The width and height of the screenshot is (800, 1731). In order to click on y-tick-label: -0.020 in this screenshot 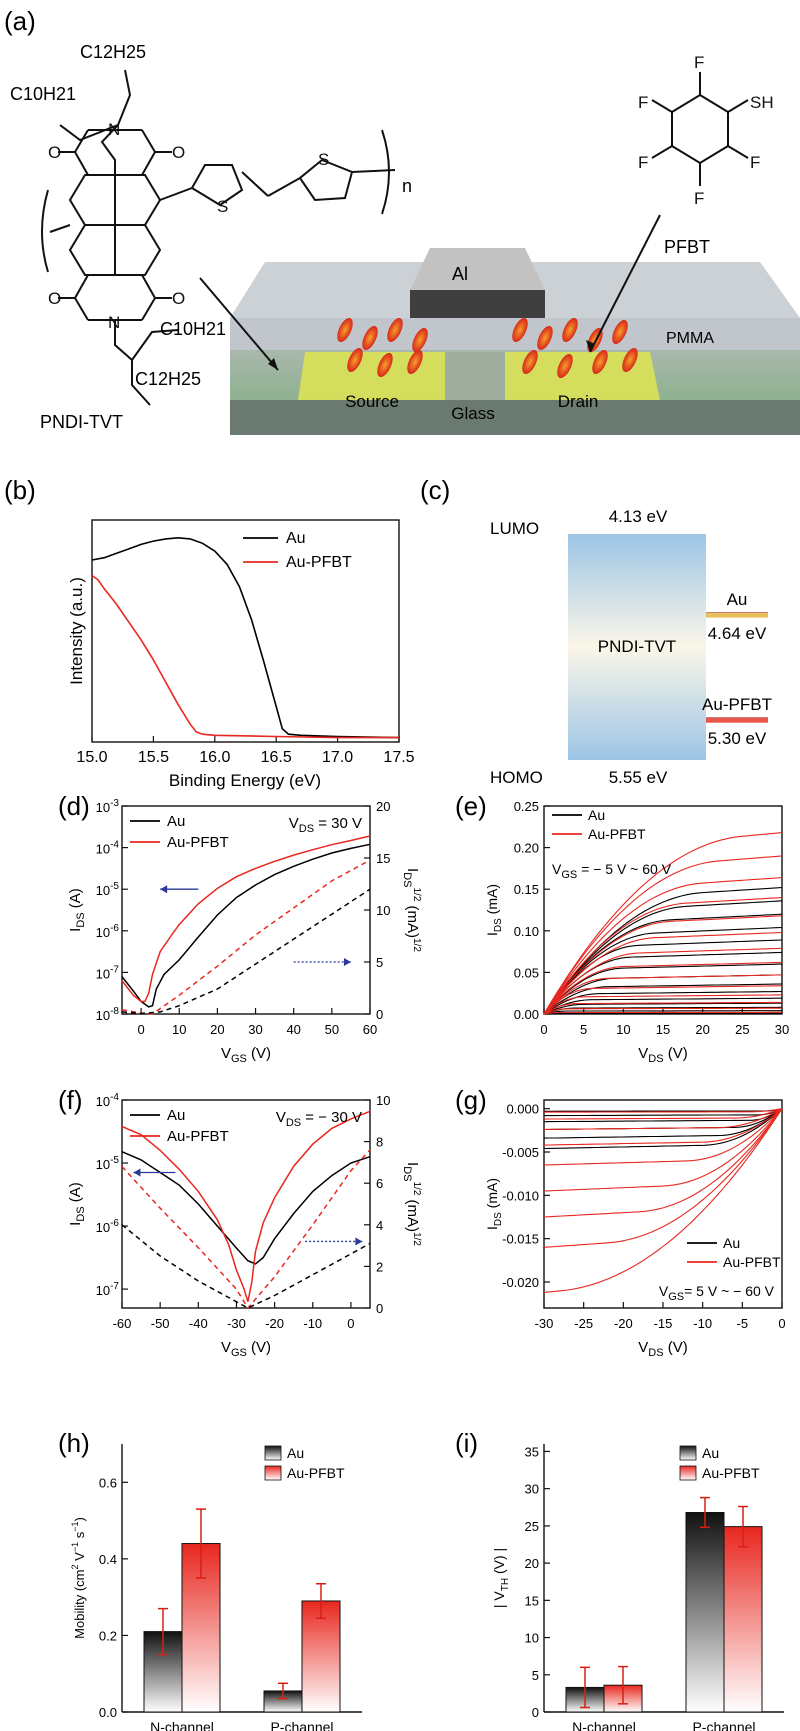, I will do `click(520, 1282)`.